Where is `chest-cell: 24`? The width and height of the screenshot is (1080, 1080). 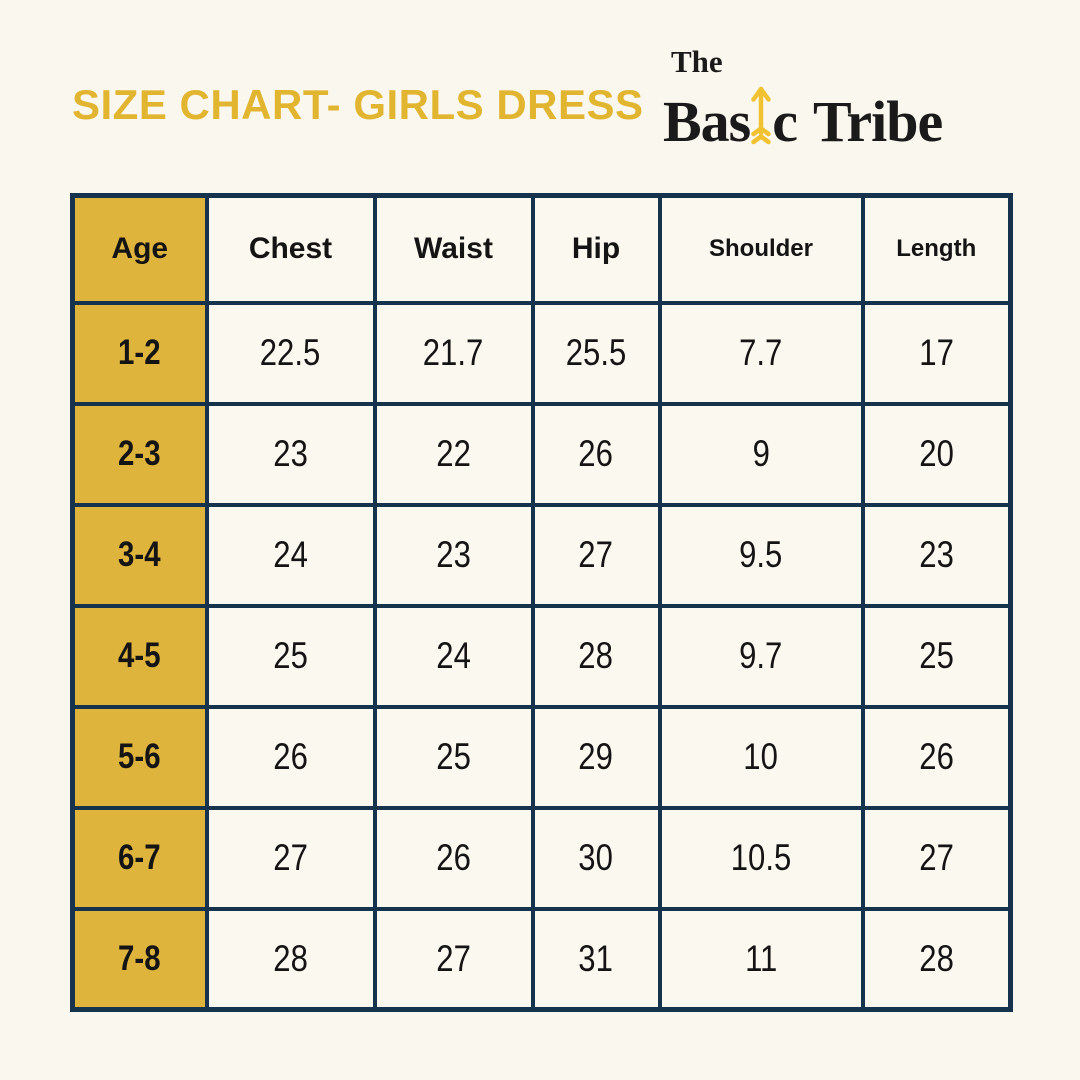
chest-cell: 24 is located at coordinates (290, 555).